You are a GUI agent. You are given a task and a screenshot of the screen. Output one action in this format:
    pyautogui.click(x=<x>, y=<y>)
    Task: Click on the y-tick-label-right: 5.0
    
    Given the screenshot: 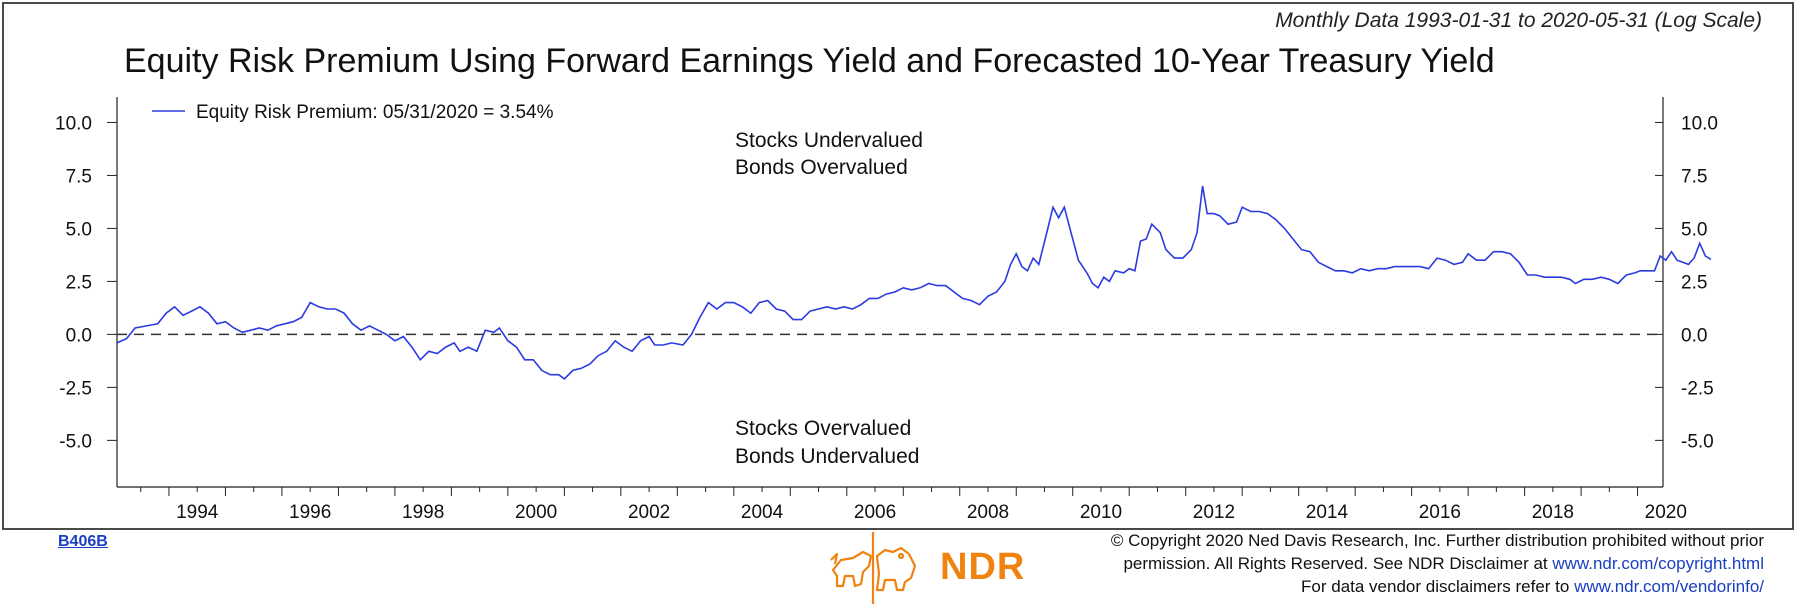 What is the action you would take?
    pyautogui.click(x=1694, y=229)
    